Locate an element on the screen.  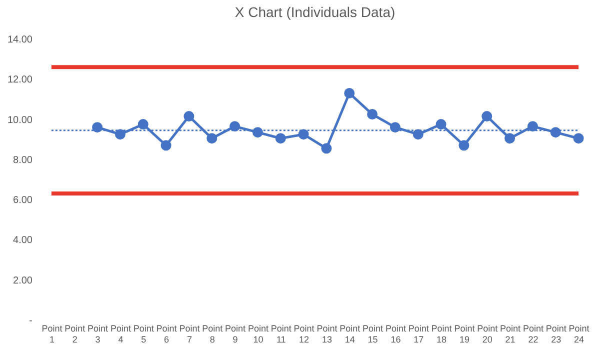
x-tick-label: Point 20 is located at coordinates (487, 334).